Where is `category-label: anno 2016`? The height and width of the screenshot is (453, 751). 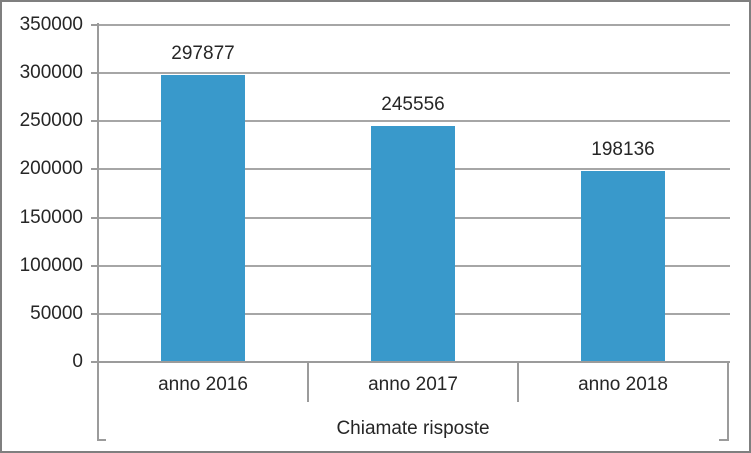
category-label: anno 2016 is located at coordinates (203, 384).